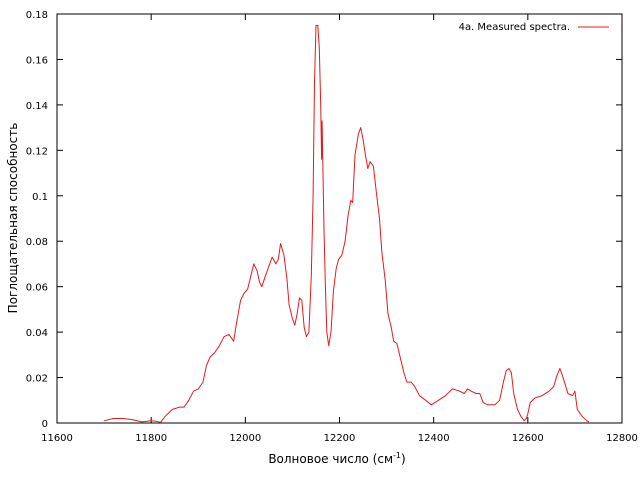  Describe the element at coordinates (37, 15) in the screenshot. I see `y-tick-label: 0.18` at that location.